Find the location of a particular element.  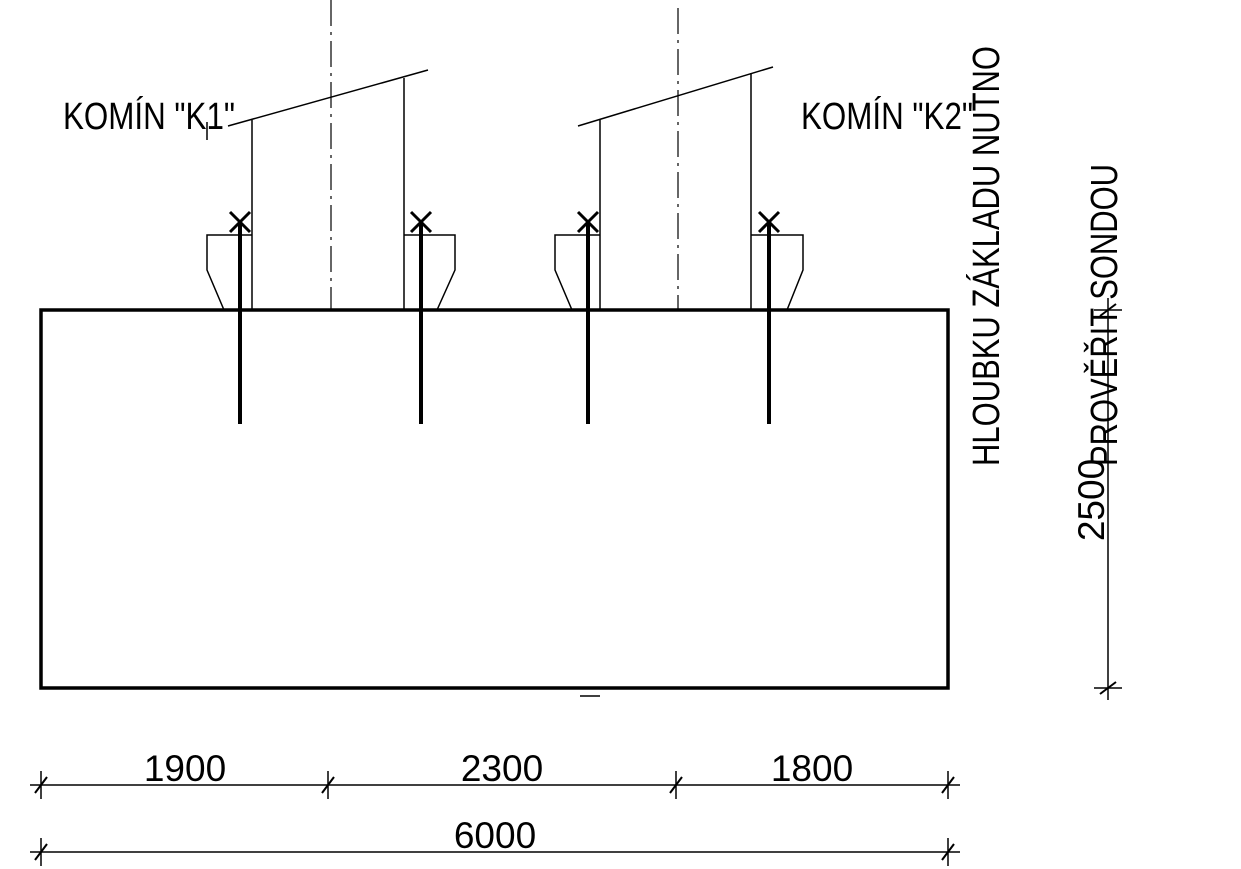

depth-note-line1: HLOUBKU ZÁKLADU NUTNO is located at coordinates (986, 256).